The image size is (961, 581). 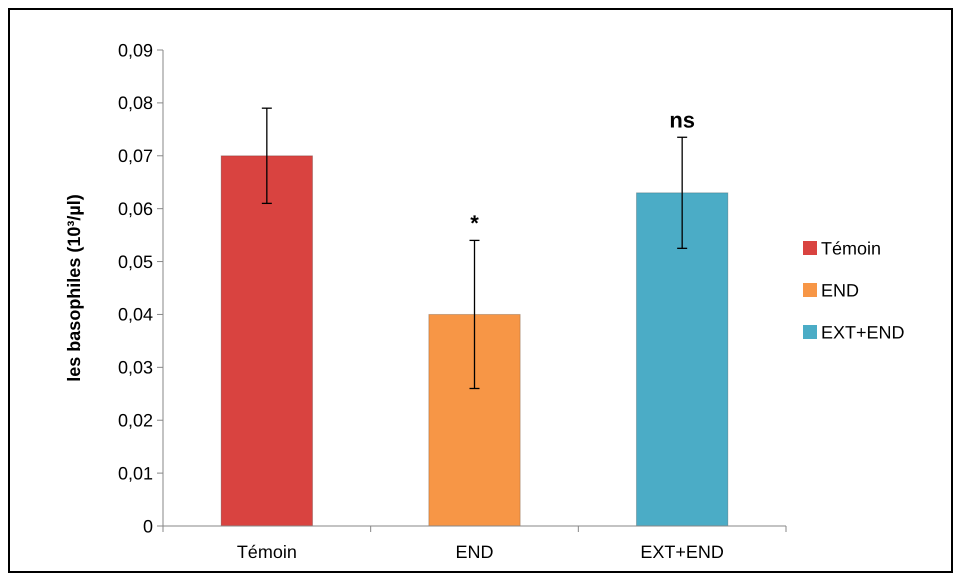 What do you see at coordinates (851, 248) in the screenshot?
I see `legend-label: Témoin` at bounding box center [851, 248].